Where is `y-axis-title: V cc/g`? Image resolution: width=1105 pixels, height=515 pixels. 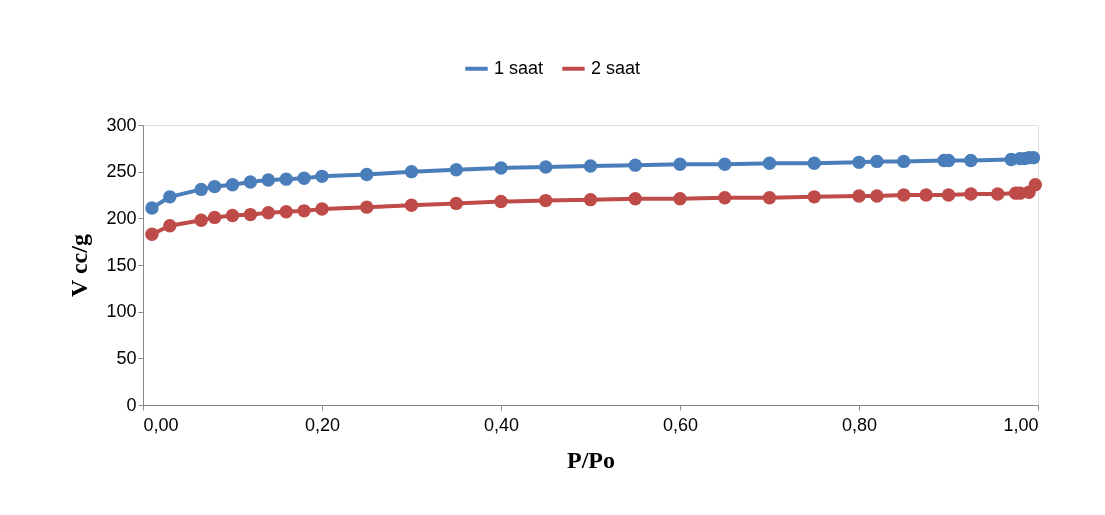
y-axis-title: V cc/g is located at coordinates (79, 265).